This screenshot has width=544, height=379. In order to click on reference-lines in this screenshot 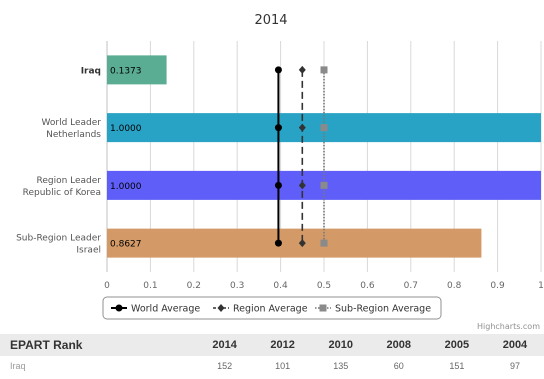, I will do `click(301, 156)`.